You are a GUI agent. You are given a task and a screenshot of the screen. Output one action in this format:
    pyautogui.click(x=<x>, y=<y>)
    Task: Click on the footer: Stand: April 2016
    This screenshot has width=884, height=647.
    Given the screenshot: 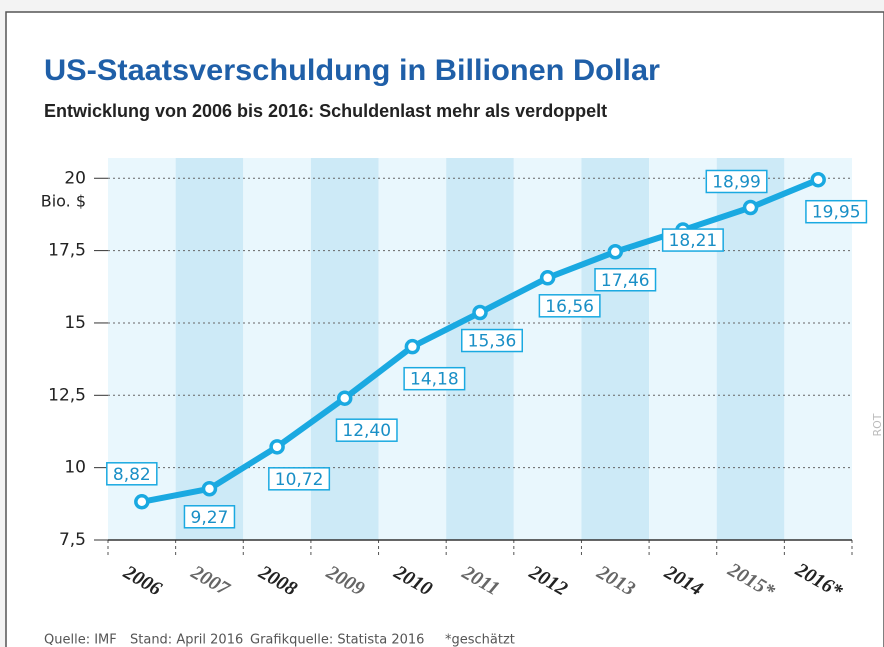 What is the action you would take?
    pyautogui.click(x=186, y=640)
    